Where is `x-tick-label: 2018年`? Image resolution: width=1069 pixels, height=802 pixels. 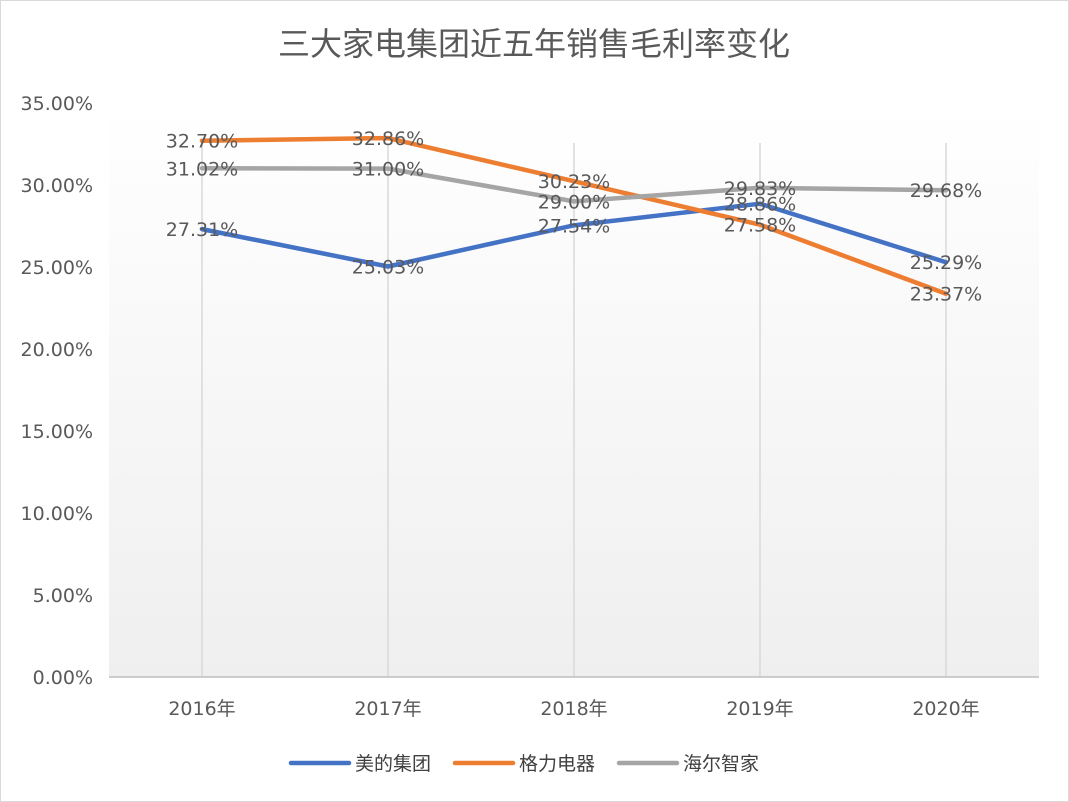 x-tick-label: 2018年 is located at coordinates (573, 709).